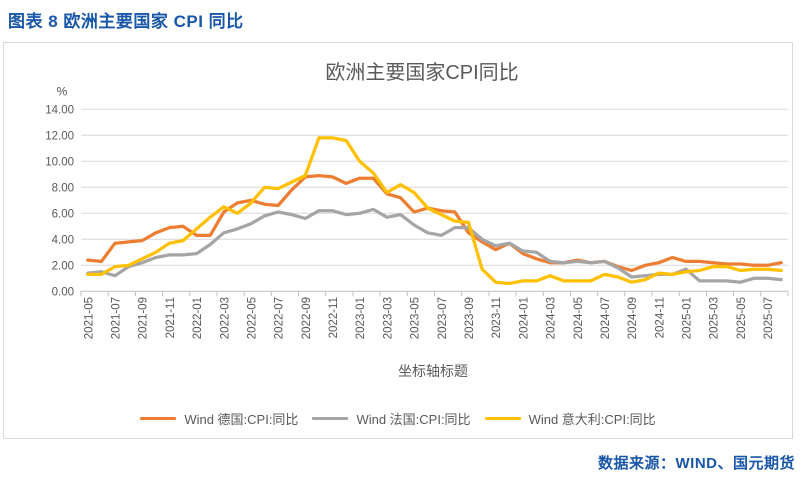 Image resolution: width=810 pixels, height=477 pixels. What do you see at coordinates (59, 136) in the screenshot?
I see `y-tick-label: 12.00` at bounding box center [59, 136].